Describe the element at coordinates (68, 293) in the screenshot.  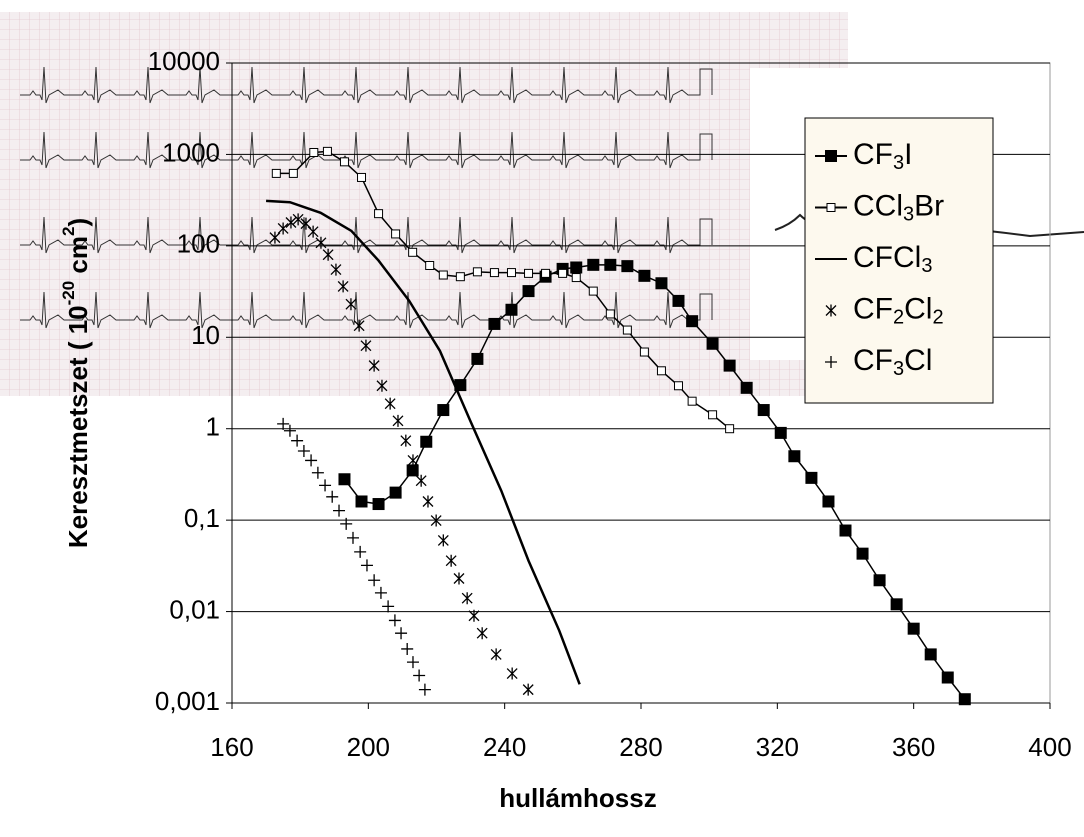
I see `y-axis-title-part: -20` at that location.